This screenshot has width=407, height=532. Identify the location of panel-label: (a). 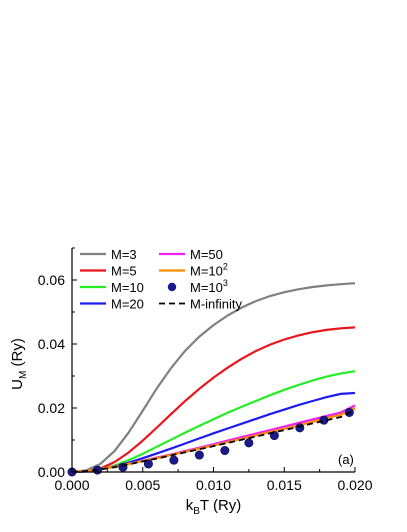
(346, 459).